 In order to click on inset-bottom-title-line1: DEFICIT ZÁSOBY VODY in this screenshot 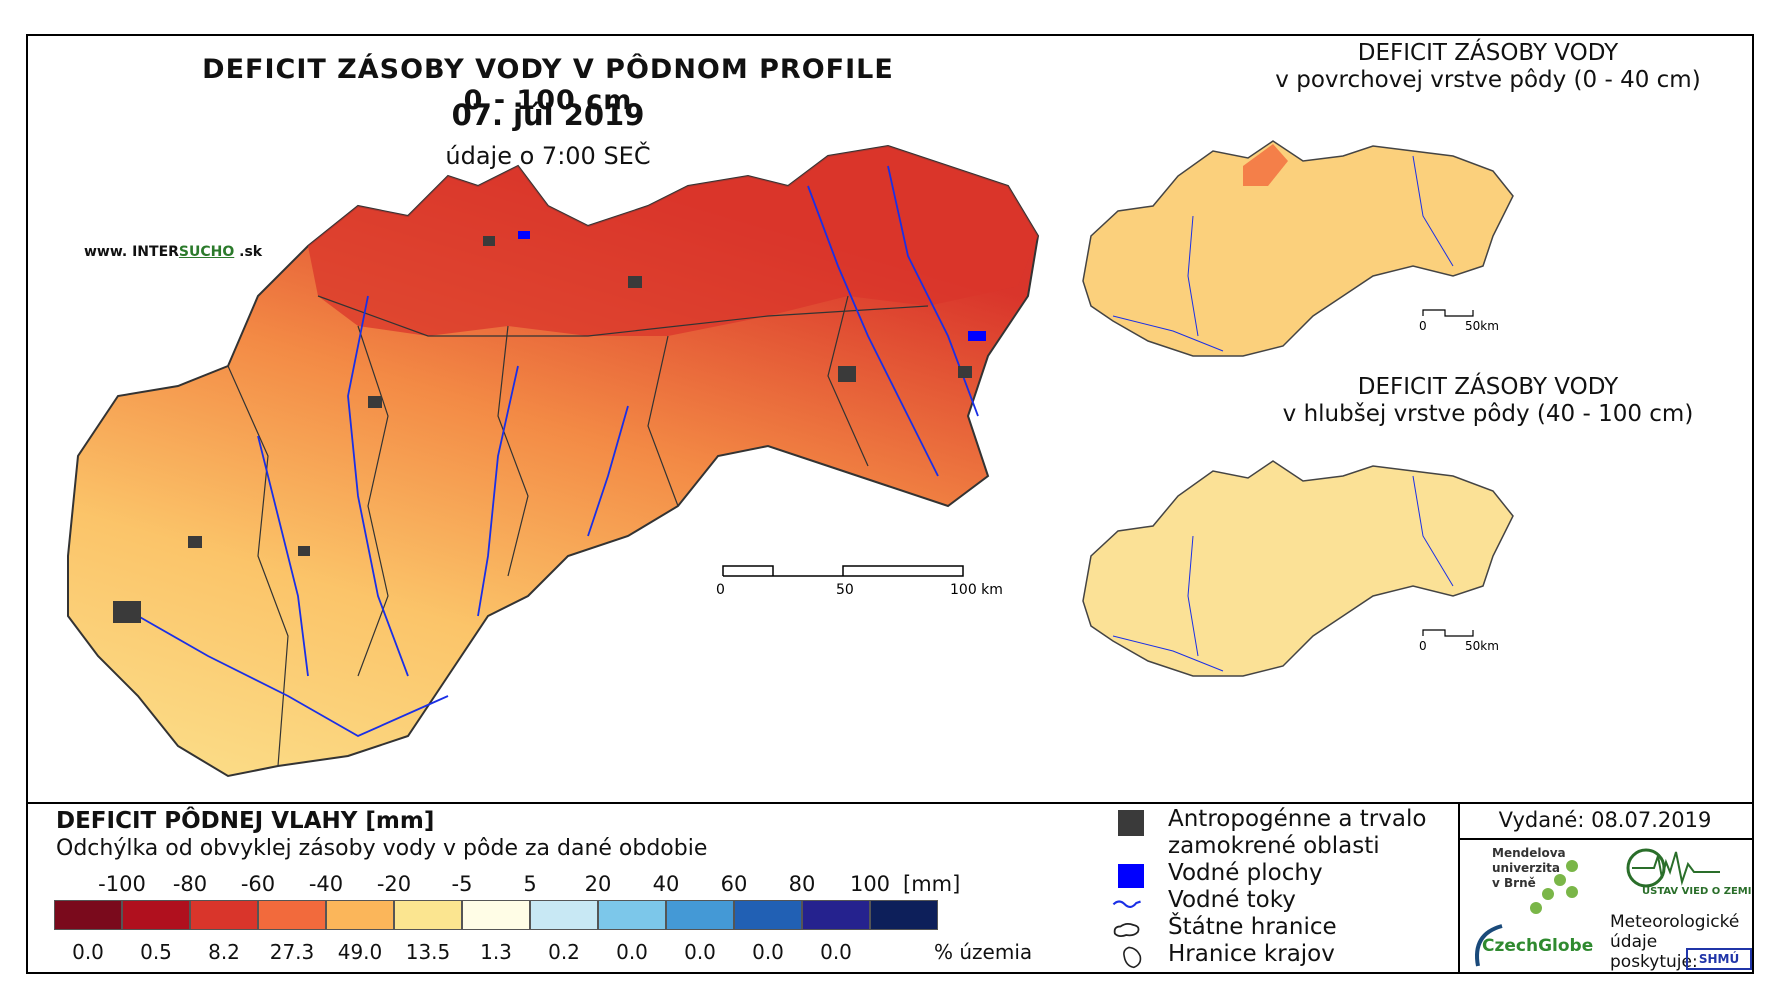, I will do `click(1488, 387)`.